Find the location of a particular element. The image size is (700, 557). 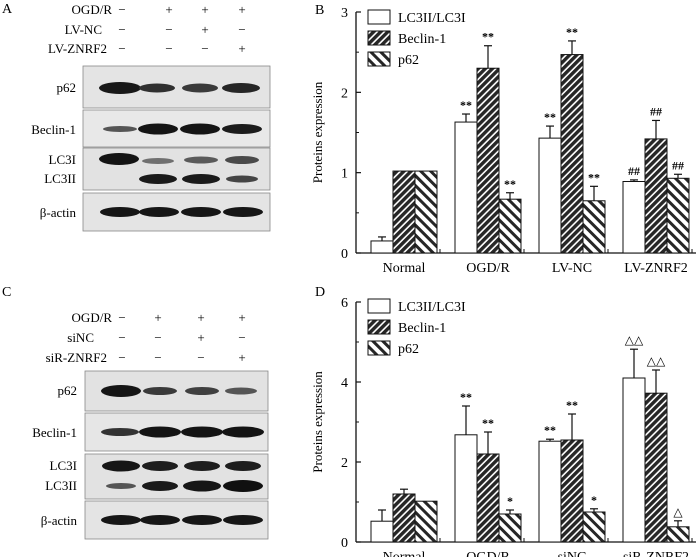

sign-a-2-0: − is located at coordinates (121, 48).